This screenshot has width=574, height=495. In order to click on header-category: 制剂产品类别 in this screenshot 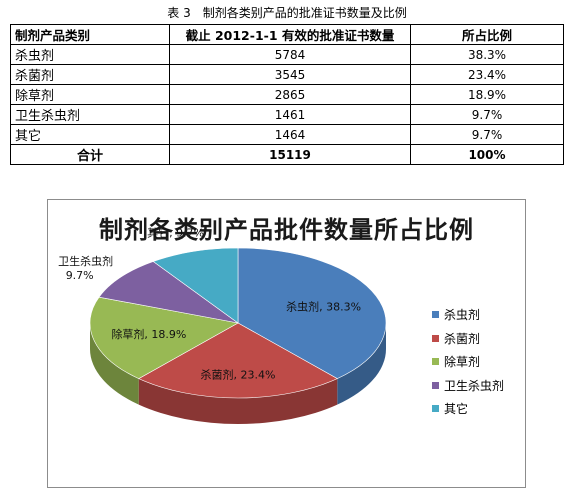, I will do `click(90, 34)`.